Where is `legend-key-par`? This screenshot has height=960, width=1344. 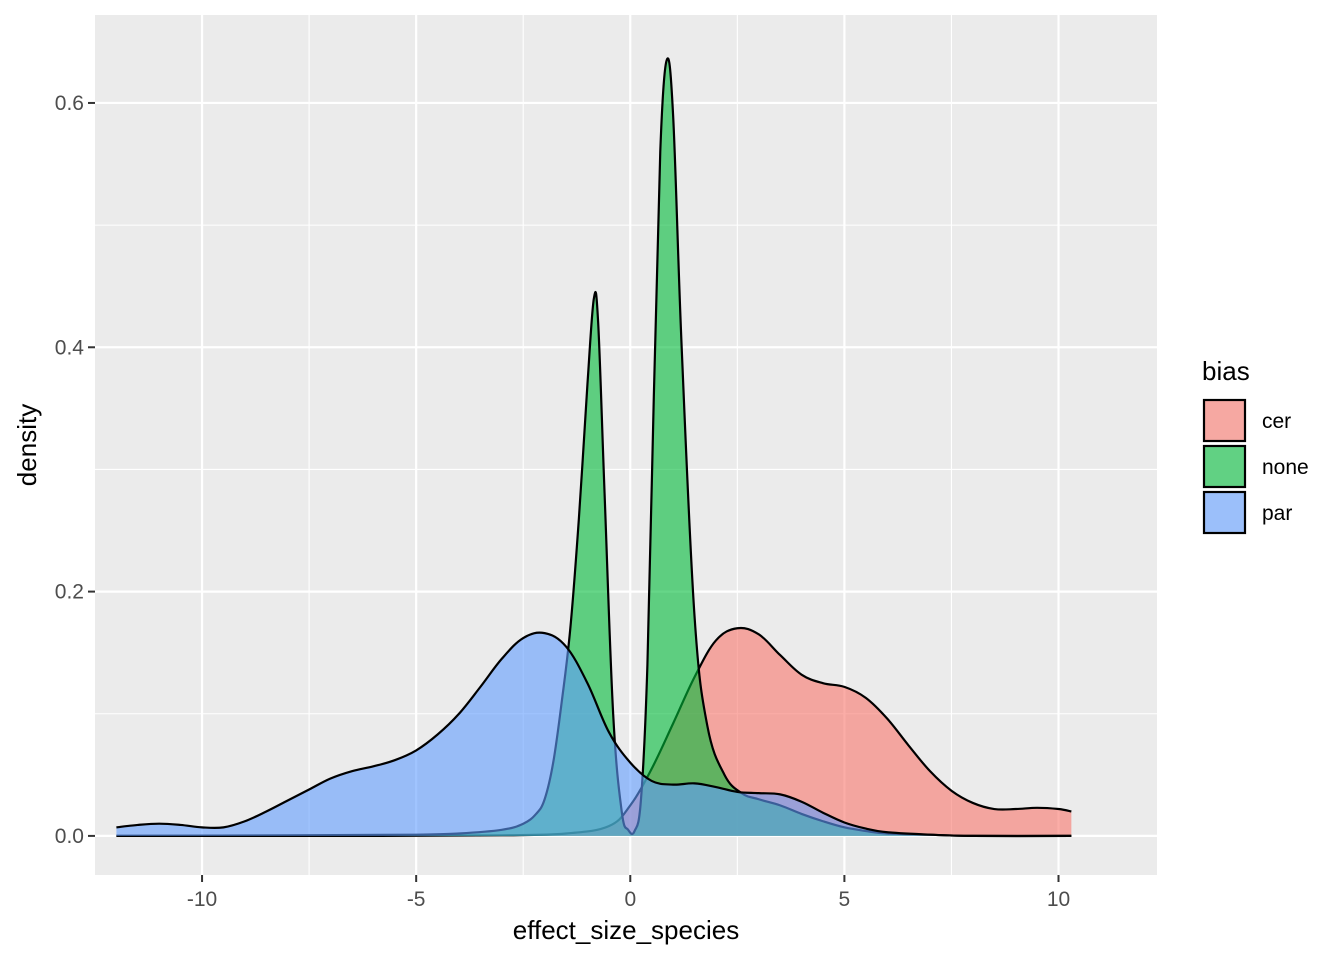
legend-key-par is located at coordinates (1224, 512).